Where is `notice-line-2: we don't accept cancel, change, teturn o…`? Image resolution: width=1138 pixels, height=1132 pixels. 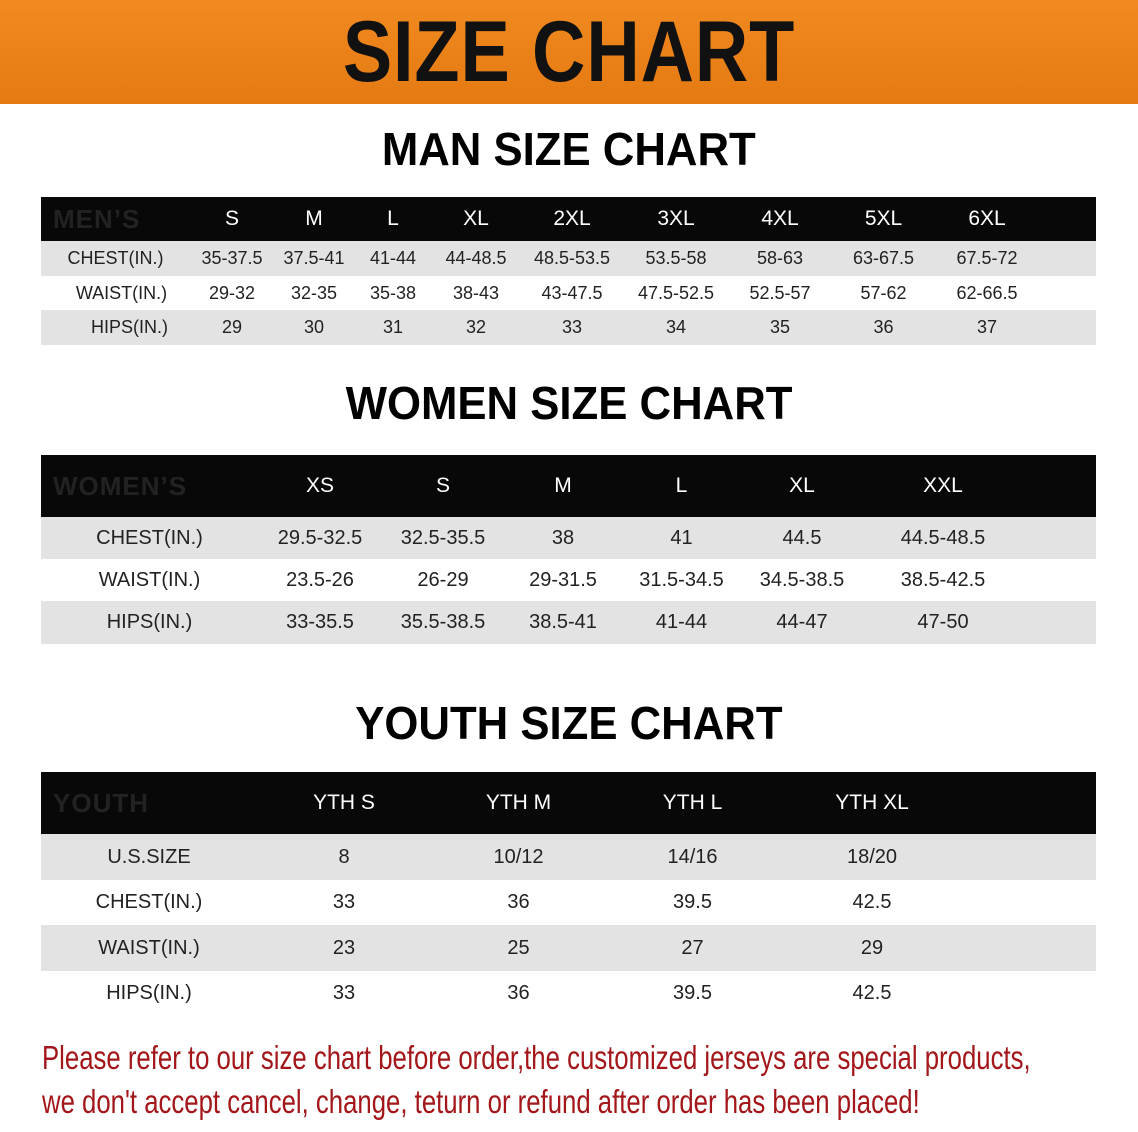
notice-line-2: we don't accept cancel, change, teturn o… is located at coordinates (481, 1101).